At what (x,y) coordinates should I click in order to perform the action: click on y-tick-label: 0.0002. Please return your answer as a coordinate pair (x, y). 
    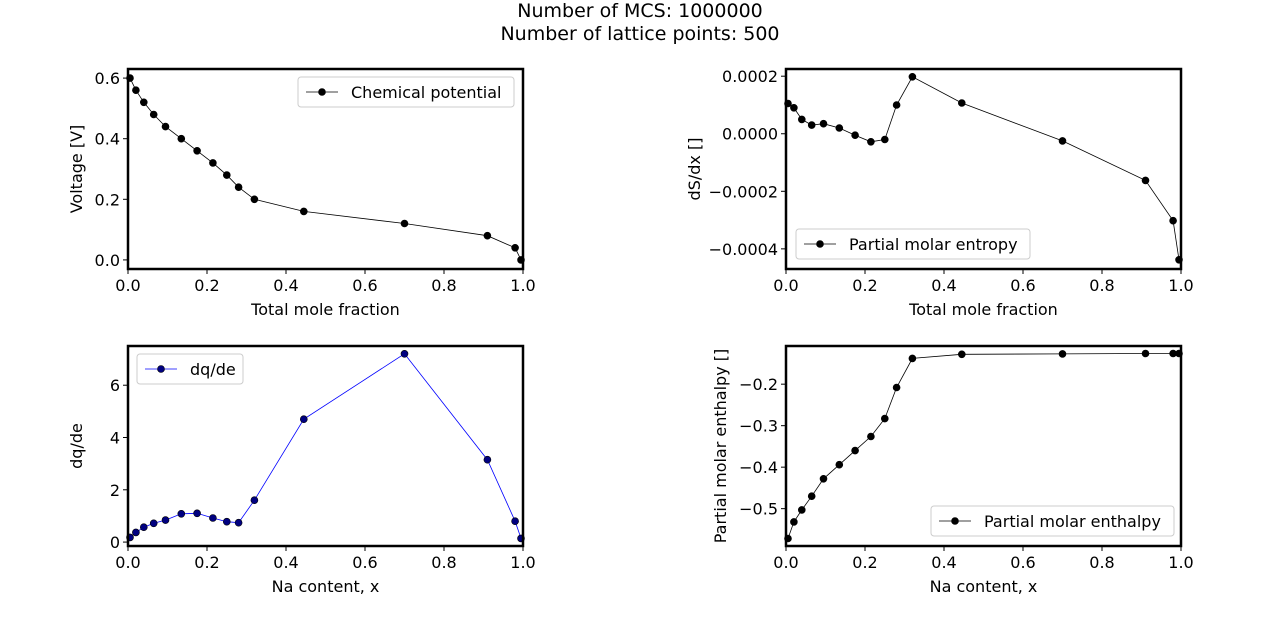
    Looking at the image, I should click on (750, 76).